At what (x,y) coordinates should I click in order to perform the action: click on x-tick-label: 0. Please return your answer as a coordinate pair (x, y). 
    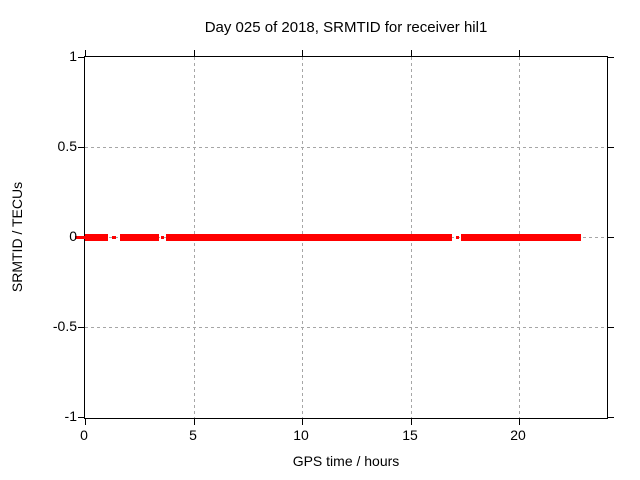
    Looking at the image, I should click on (84, 435).